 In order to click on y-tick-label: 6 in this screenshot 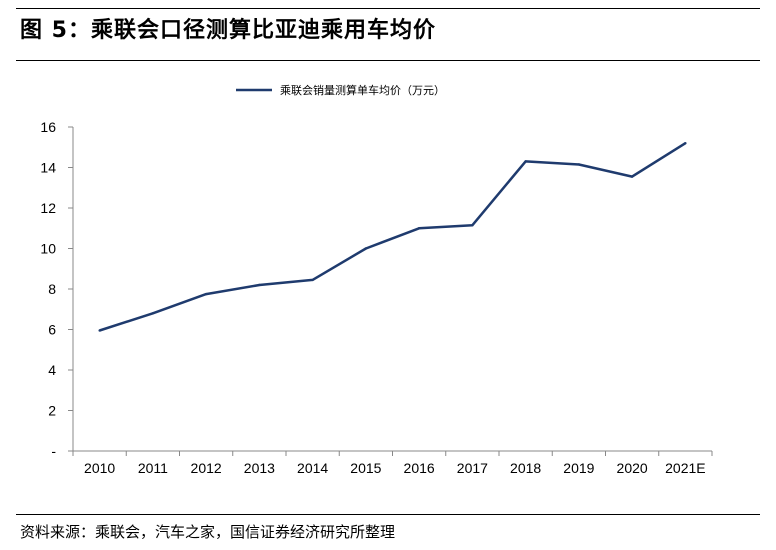, I will do `click(52, 330)`.